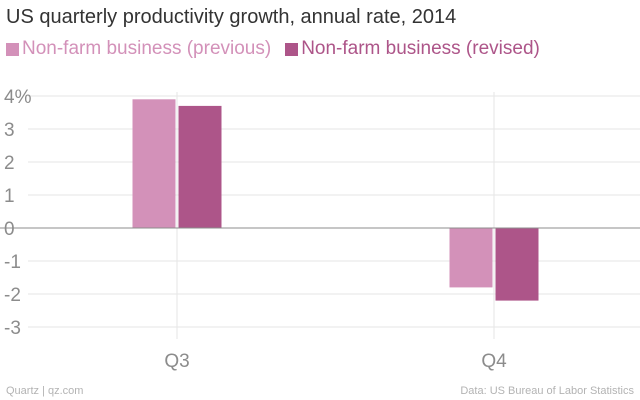 This screenshot has width=640, height=400. What do you see at coordinates (45, 391) in the screenshot?
I see `footer-credit: Quartz | qz.com` at bounding box center [45, 391].